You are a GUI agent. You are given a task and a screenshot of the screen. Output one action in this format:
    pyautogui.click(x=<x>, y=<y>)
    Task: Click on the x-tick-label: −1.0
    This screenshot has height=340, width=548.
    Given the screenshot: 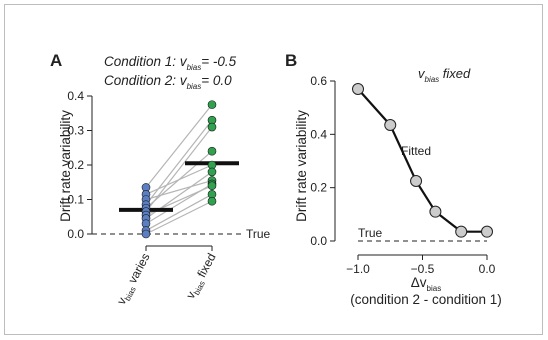 What is the action you would take?
    pyautogui.click(x=358, y=269)
    